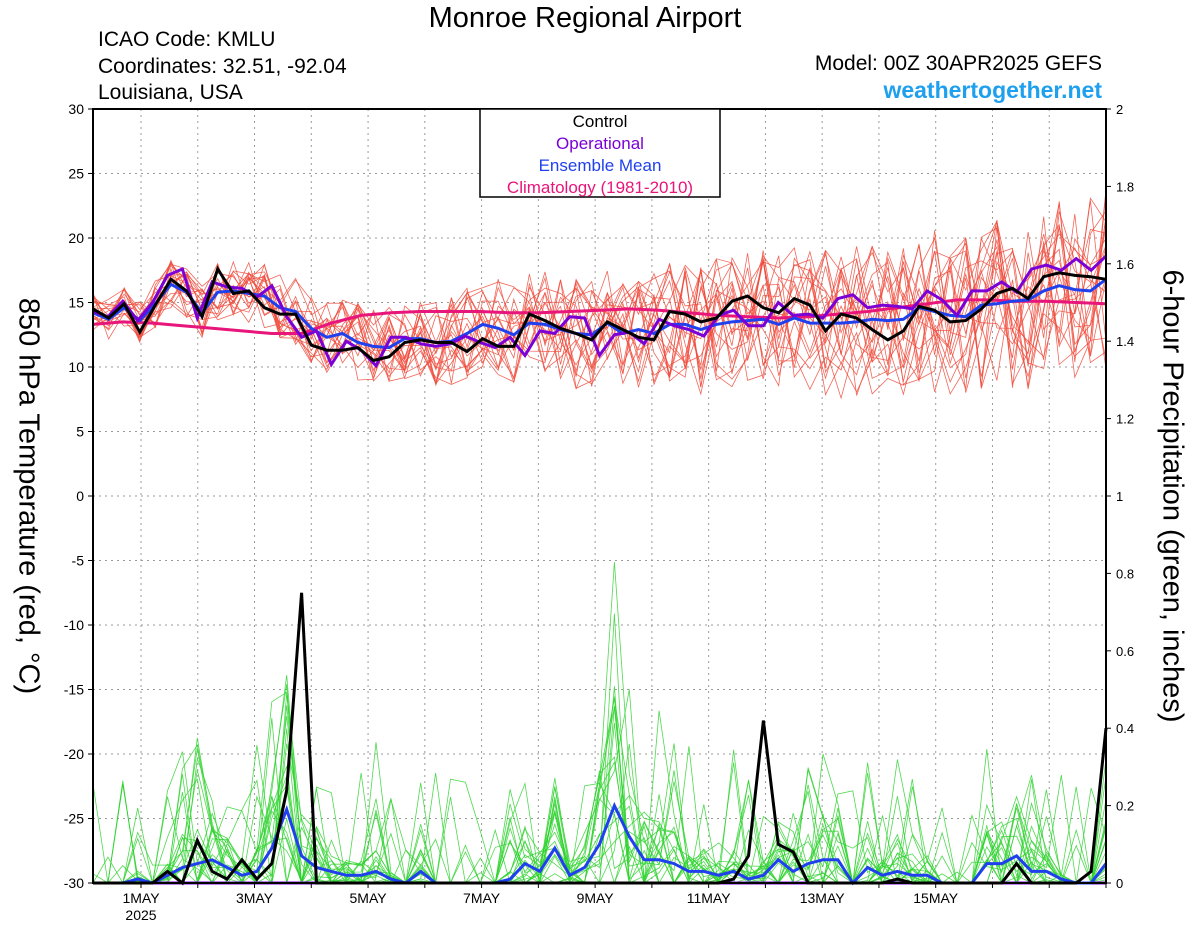  What do you see at coordinates (600, 121) in the screenshot?
I see `legend-entry: Control` at bounding box center [600, 121].